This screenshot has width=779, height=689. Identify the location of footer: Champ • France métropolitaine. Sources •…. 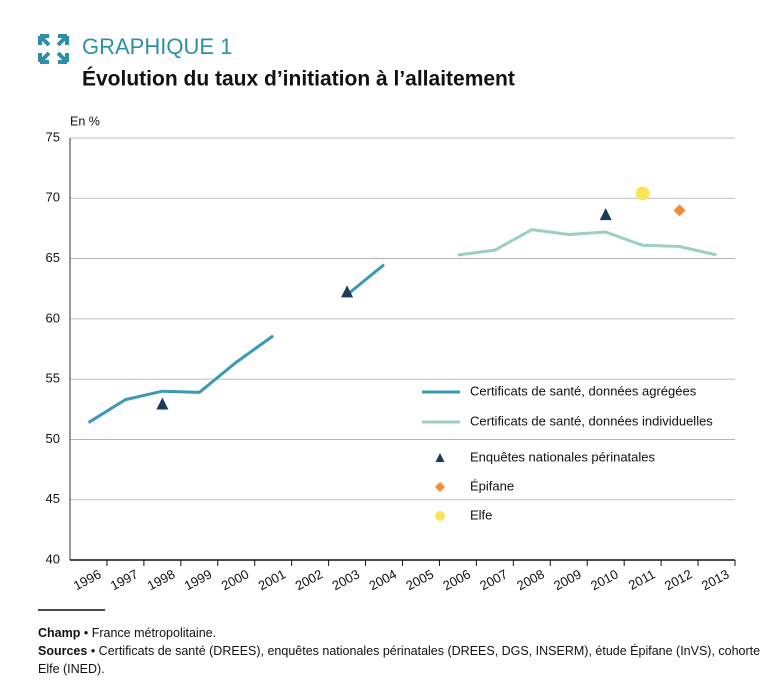
(403, 651).